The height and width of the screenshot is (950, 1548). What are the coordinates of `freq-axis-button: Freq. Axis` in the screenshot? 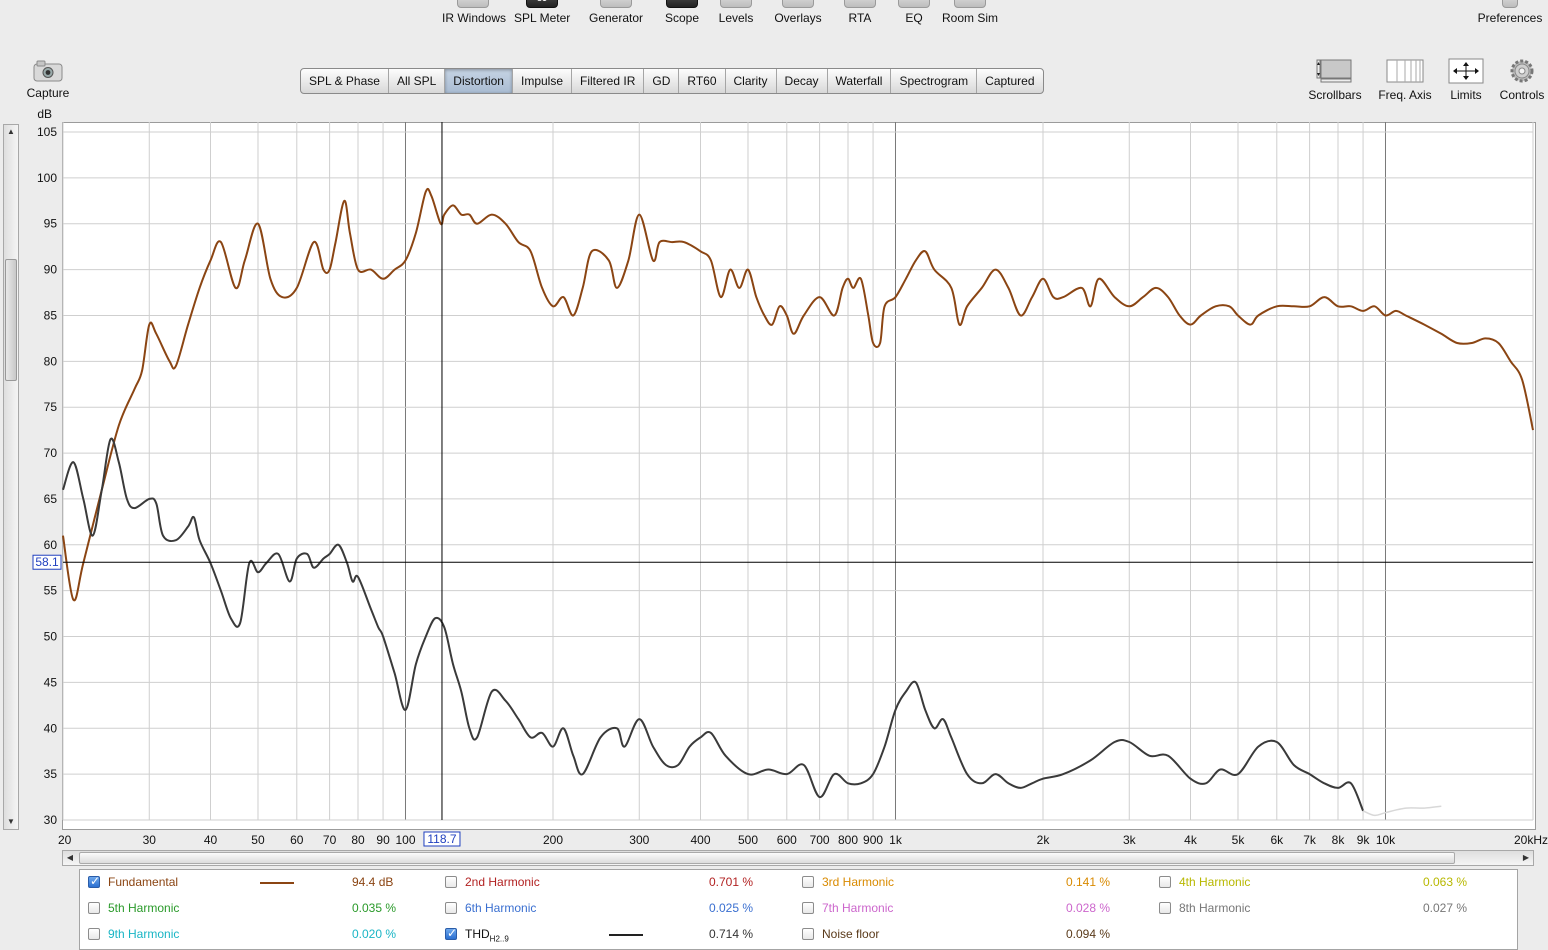 It's located at (1405, 80).